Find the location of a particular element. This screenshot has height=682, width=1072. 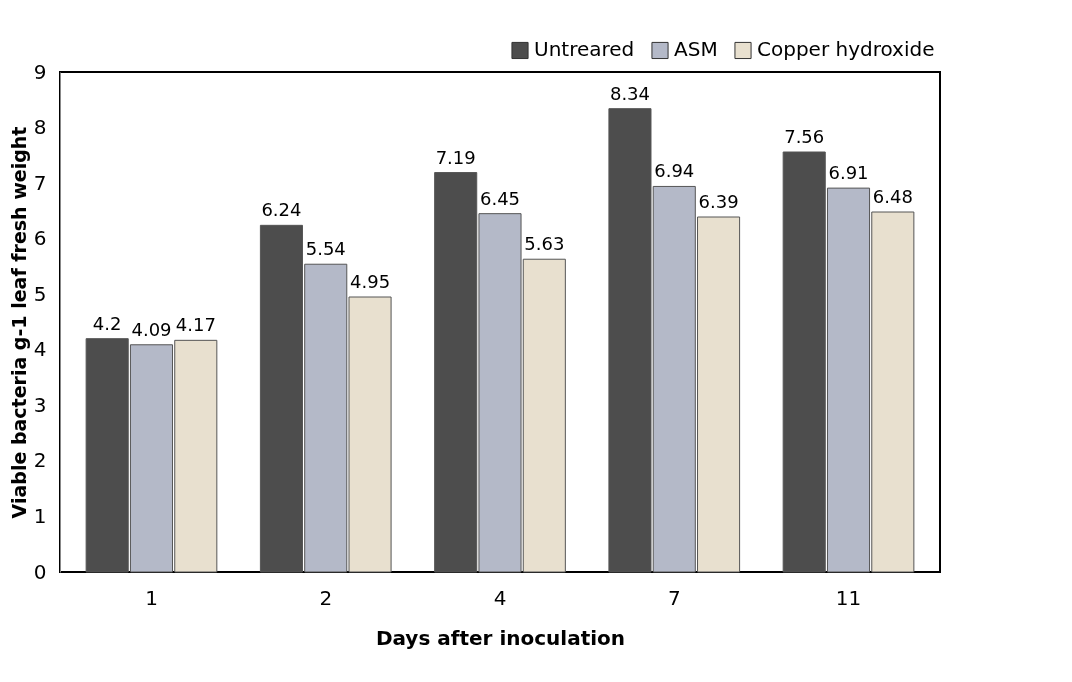

legend-label: ASM is located at coordinates (696, 49).